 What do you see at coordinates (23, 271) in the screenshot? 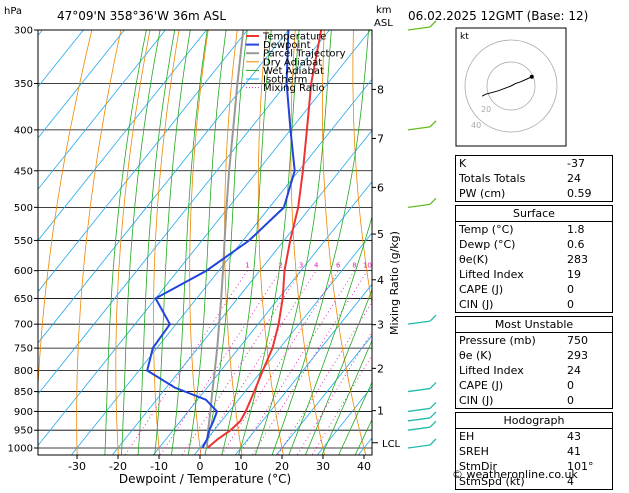
I see `pressure-tick-label: 600` at bounding box center [23, 271].